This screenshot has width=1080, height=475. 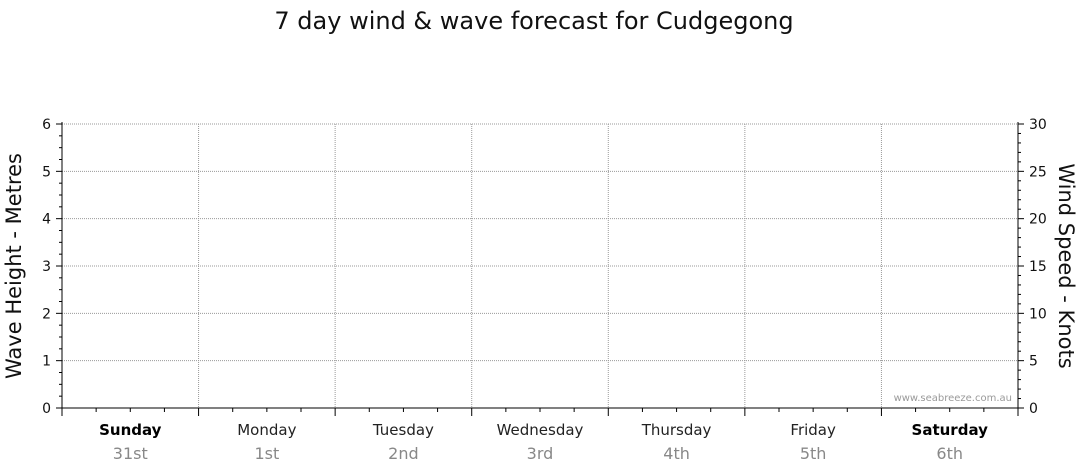 I want to click on day-name-label: Sunday, so click(x=130, y=430).